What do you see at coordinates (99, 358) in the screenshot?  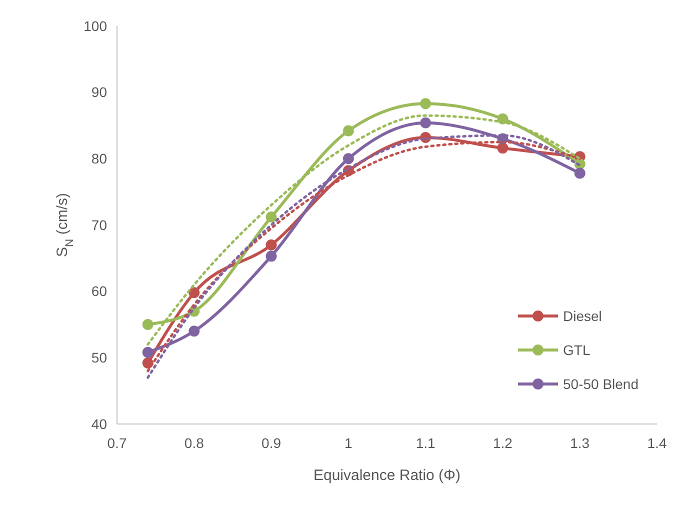 I see `y-tick-label: 50` at bounding box center [99, 358].